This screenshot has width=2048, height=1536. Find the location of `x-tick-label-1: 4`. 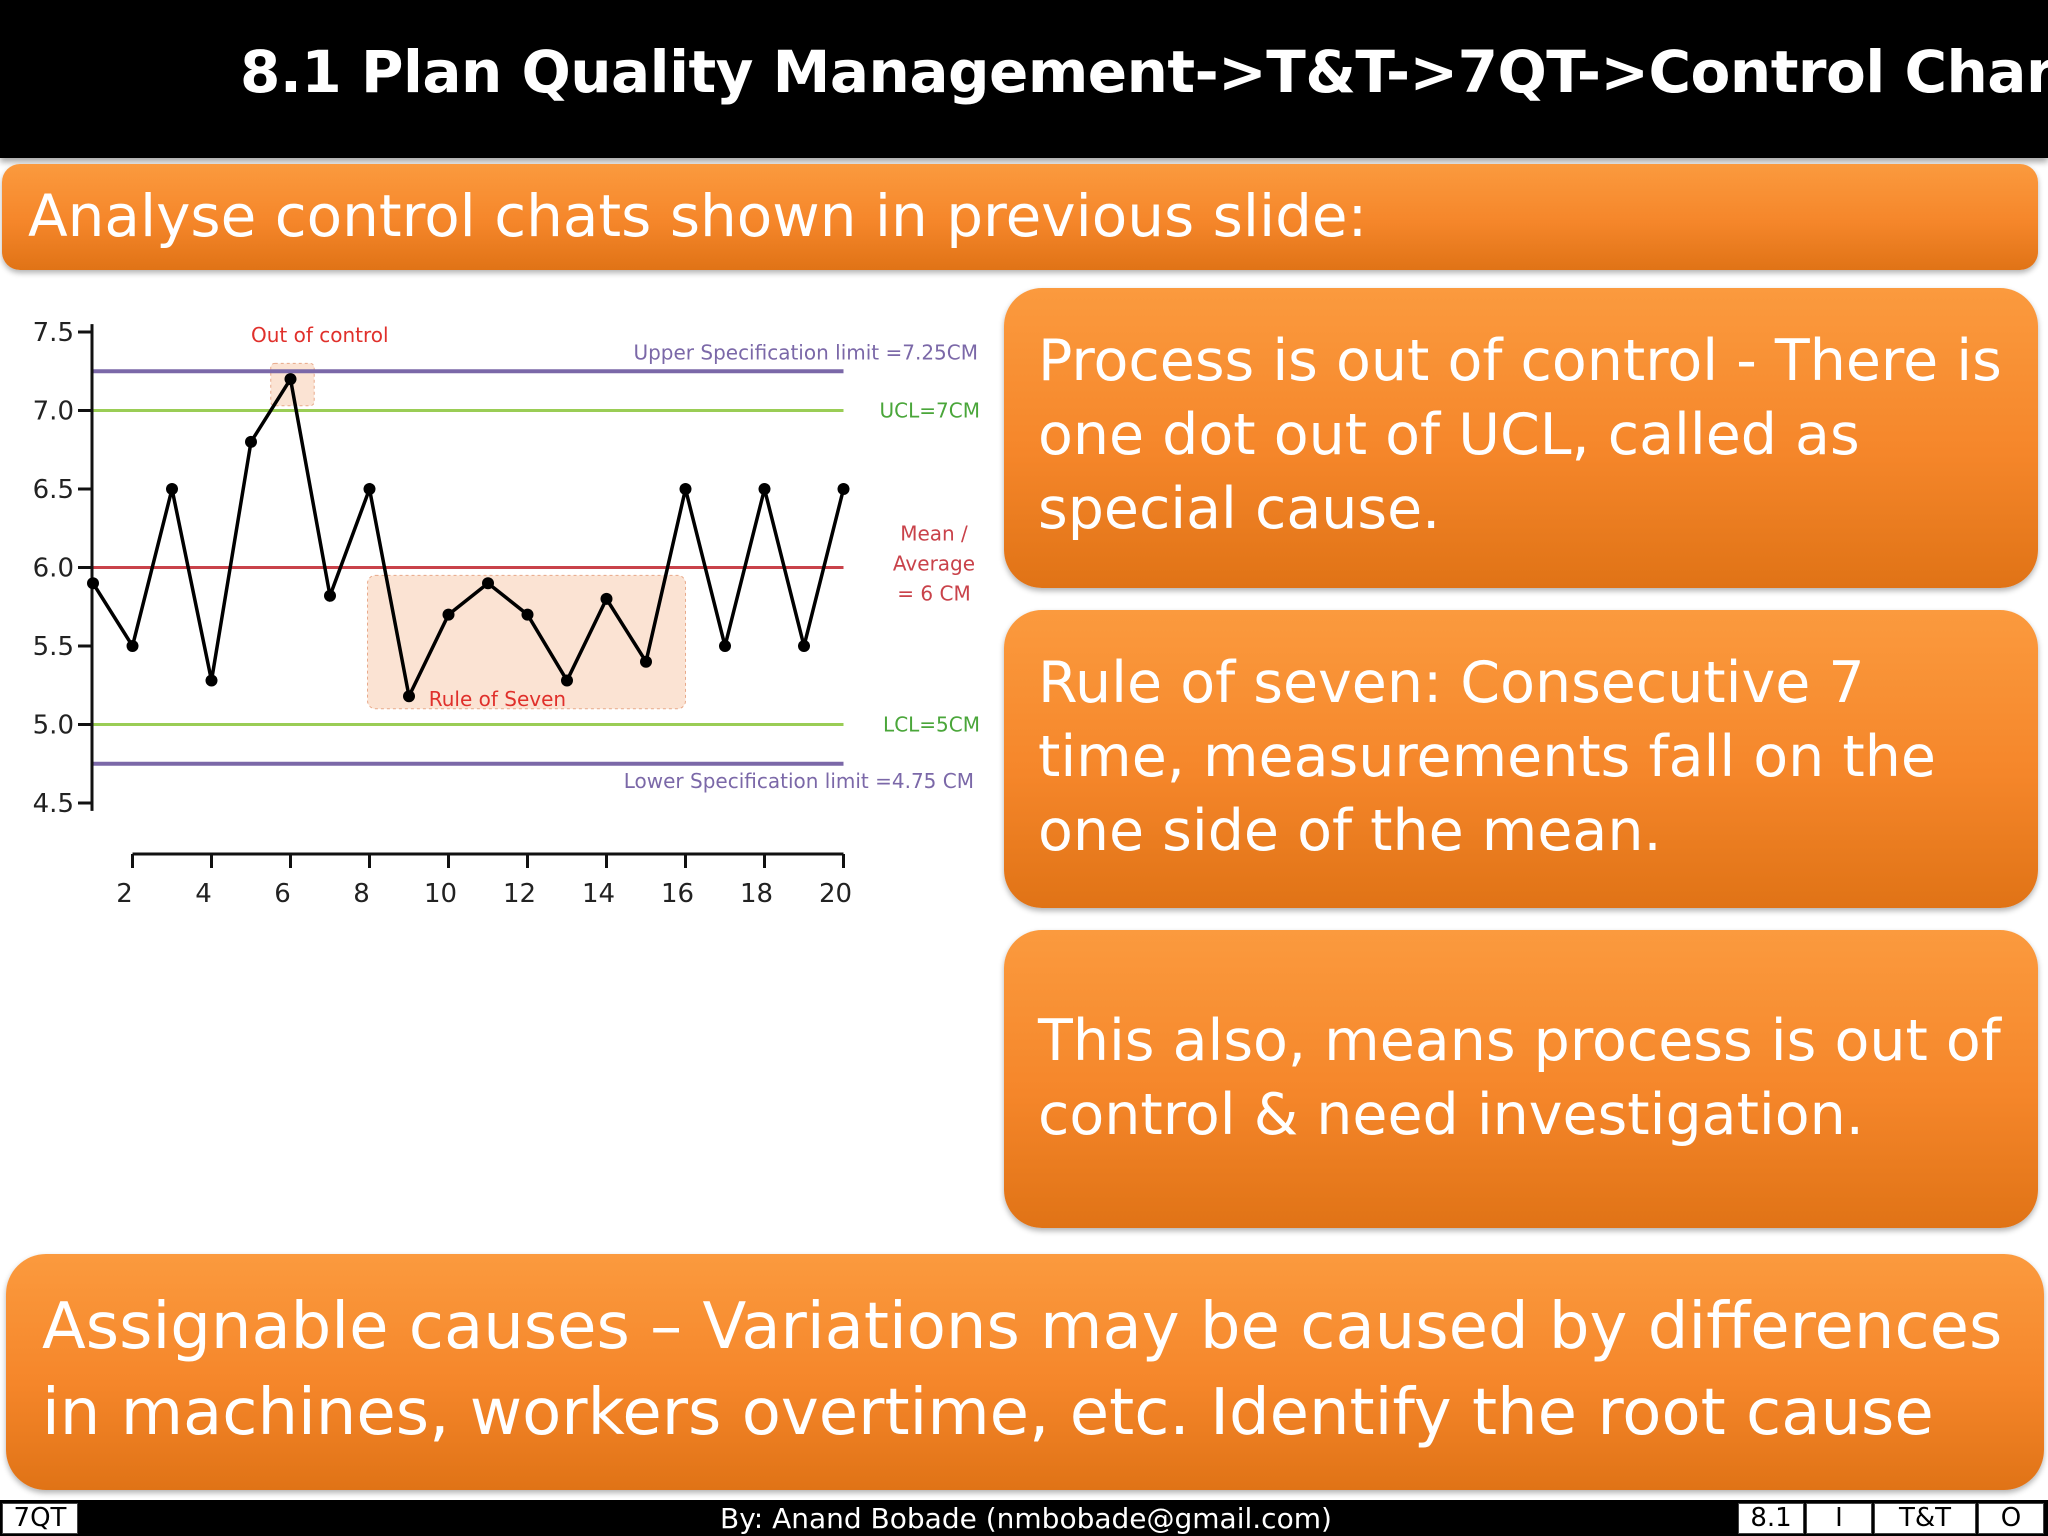

x-tick-label-1: 4 is located at coordinates (203, 894).